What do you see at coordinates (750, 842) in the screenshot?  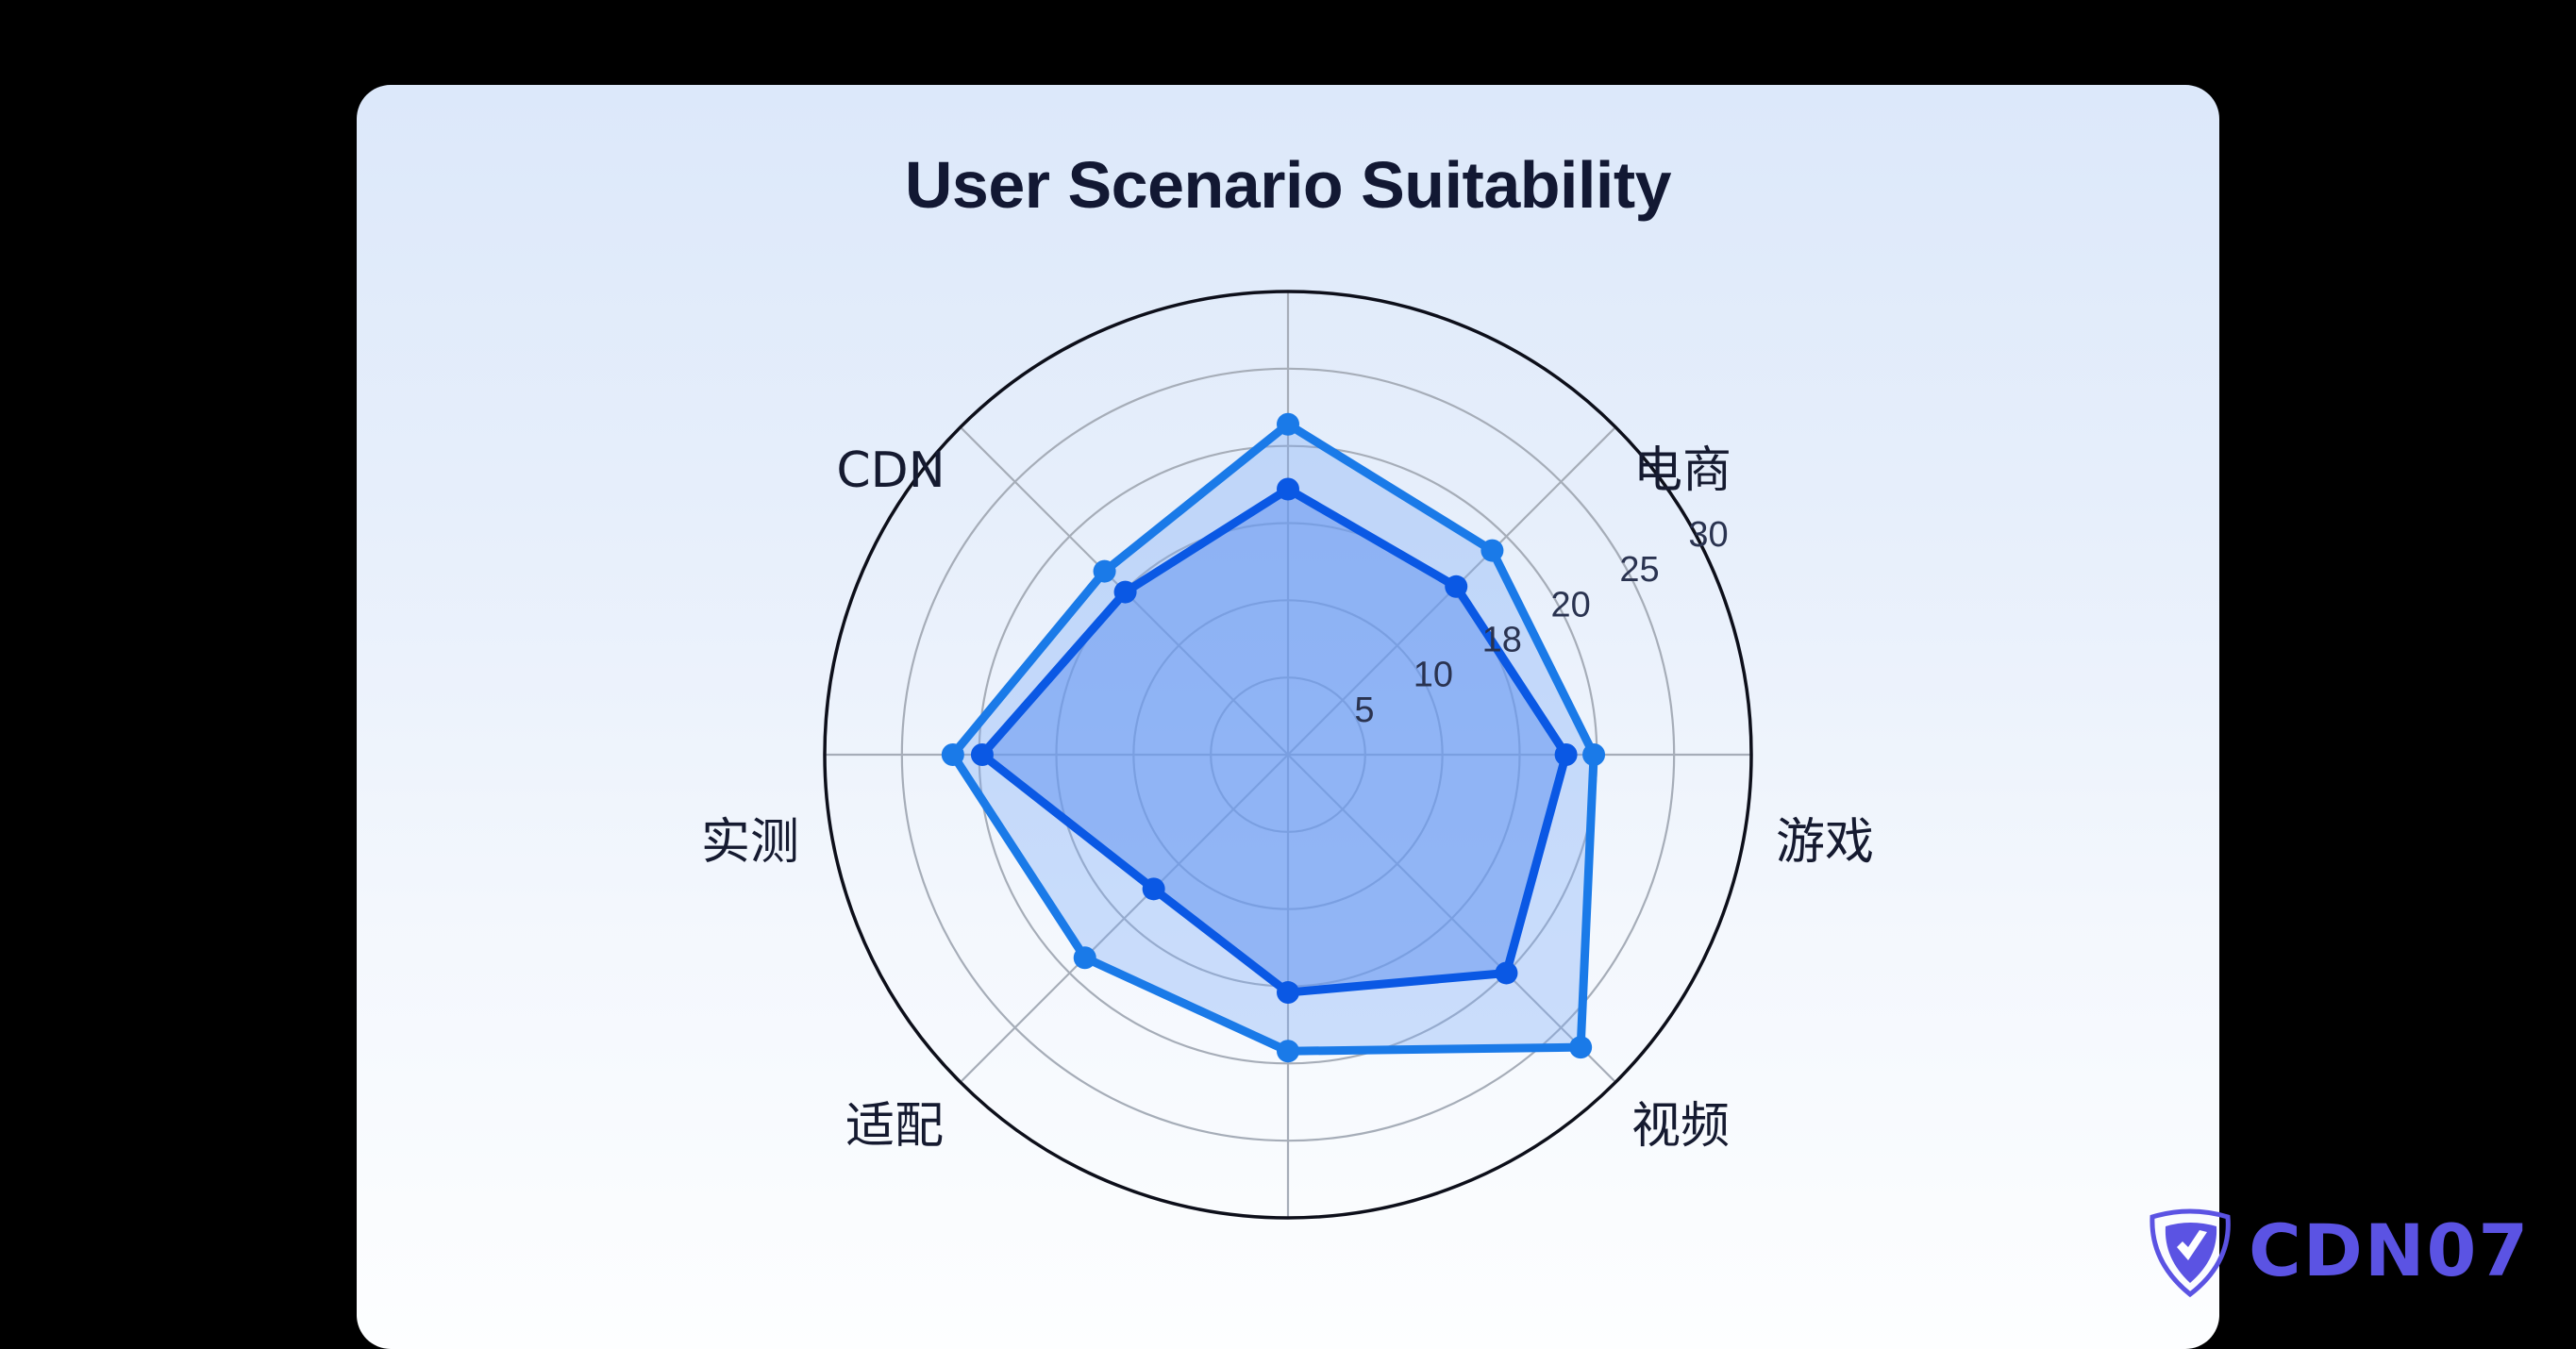 I see `axis-label: 实测` at bounding box center [750, 842].